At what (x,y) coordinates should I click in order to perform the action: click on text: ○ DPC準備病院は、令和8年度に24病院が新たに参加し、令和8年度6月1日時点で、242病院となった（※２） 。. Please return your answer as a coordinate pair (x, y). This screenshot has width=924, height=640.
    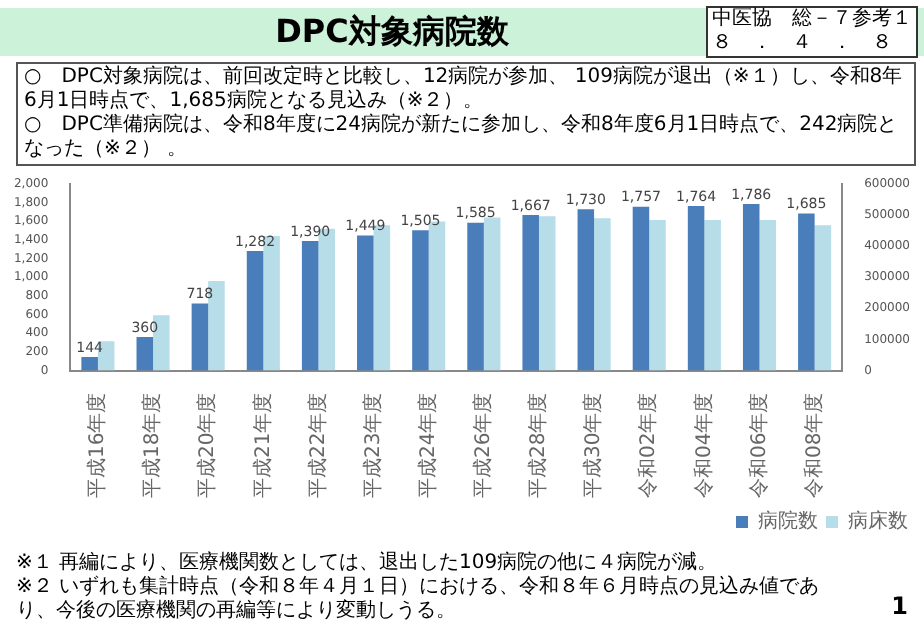
    Looking at the image, I should click on (462, 138).